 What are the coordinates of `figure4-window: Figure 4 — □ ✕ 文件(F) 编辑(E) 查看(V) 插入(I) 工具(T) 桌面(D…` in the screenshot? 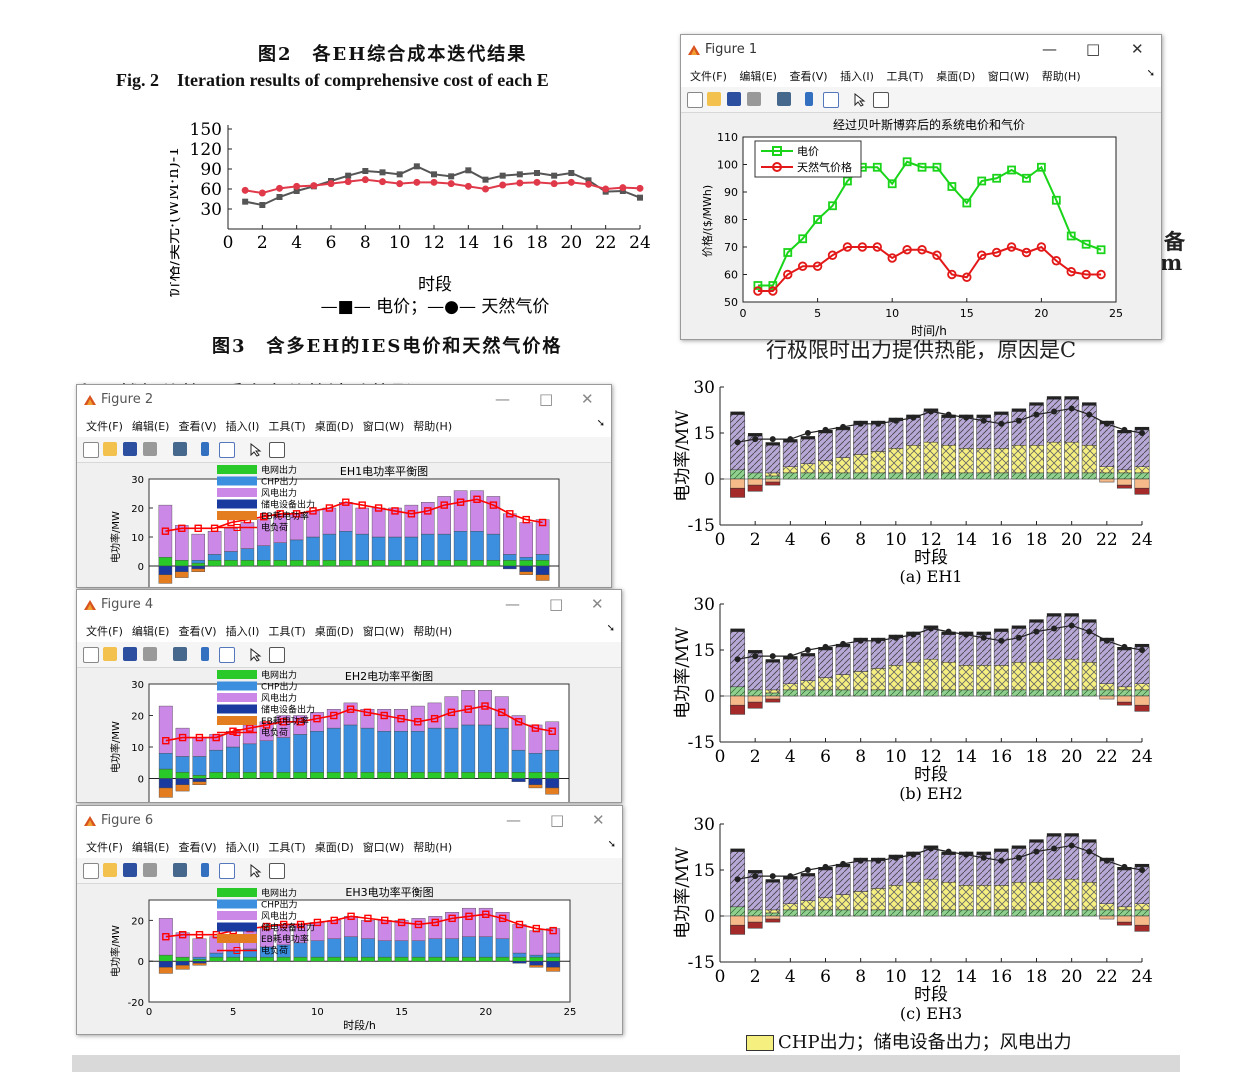 It's located at (349, 696).